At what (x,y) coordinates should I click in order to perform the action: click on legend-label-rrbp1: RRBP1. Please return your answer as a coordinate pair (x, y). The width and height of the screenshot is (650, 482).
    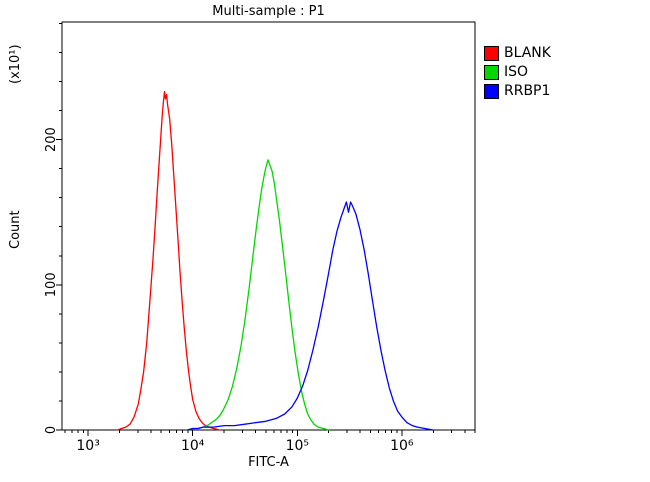
    Looking at the image, I should click on (527, 91).